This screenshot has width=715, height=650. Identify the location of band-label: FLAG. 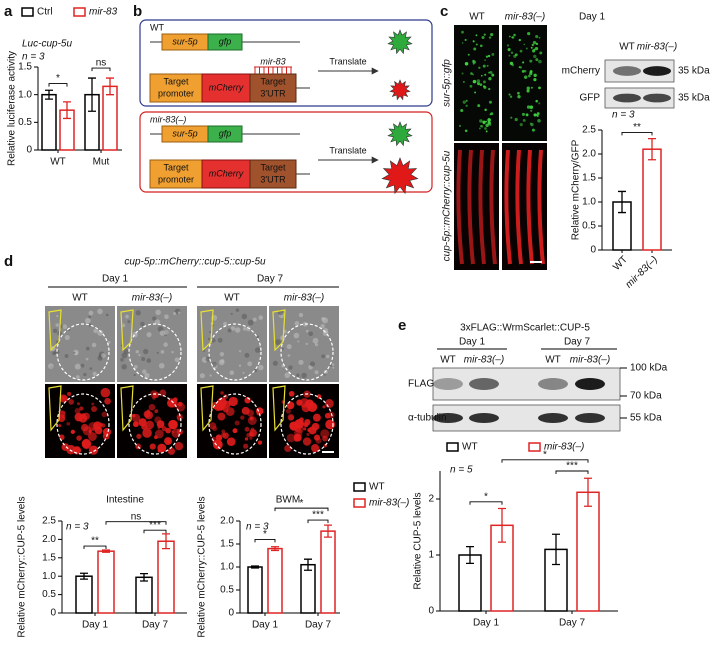
(421, 384).